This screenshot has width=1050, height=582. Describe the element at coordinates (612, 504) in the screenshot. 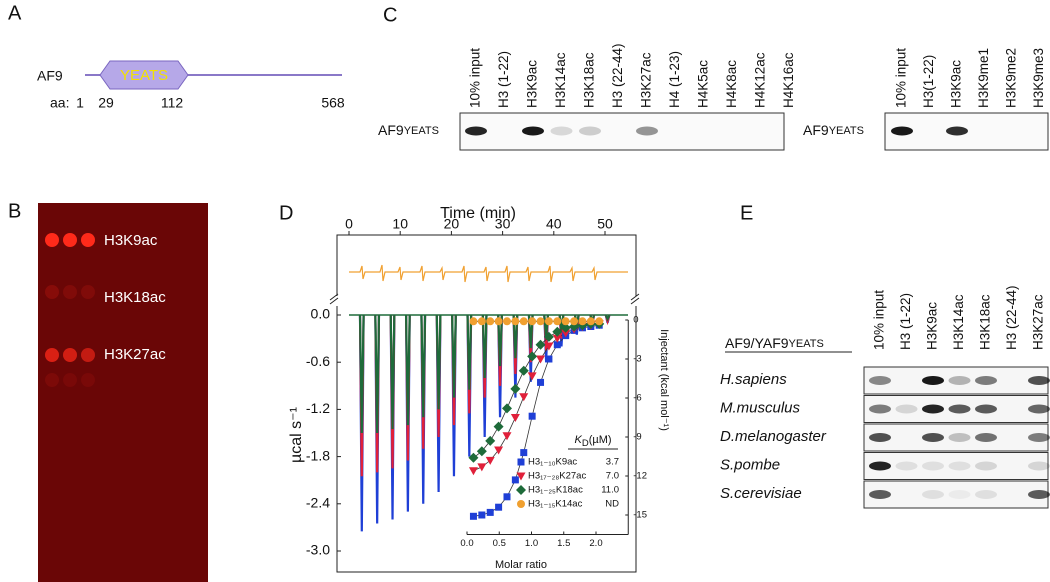

I see `legend-kd: ND` at that location.